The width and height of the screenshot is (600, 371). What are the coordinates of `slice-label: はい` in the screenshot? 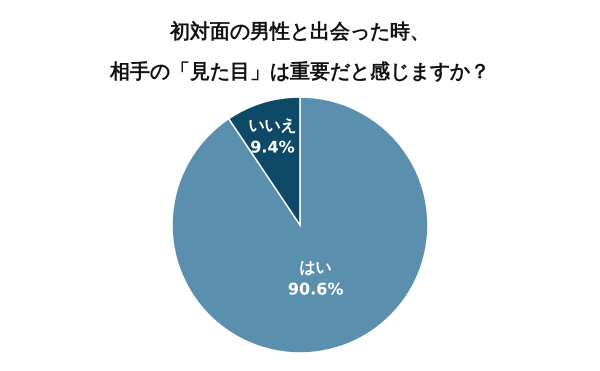 It's located at (316, 266).